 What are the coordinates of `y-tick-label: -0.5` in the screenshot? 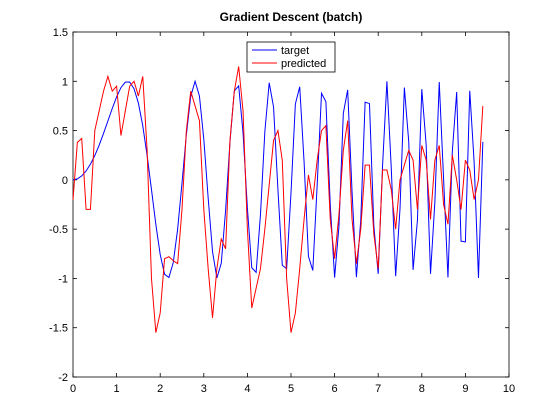 It's located at (58, 230).